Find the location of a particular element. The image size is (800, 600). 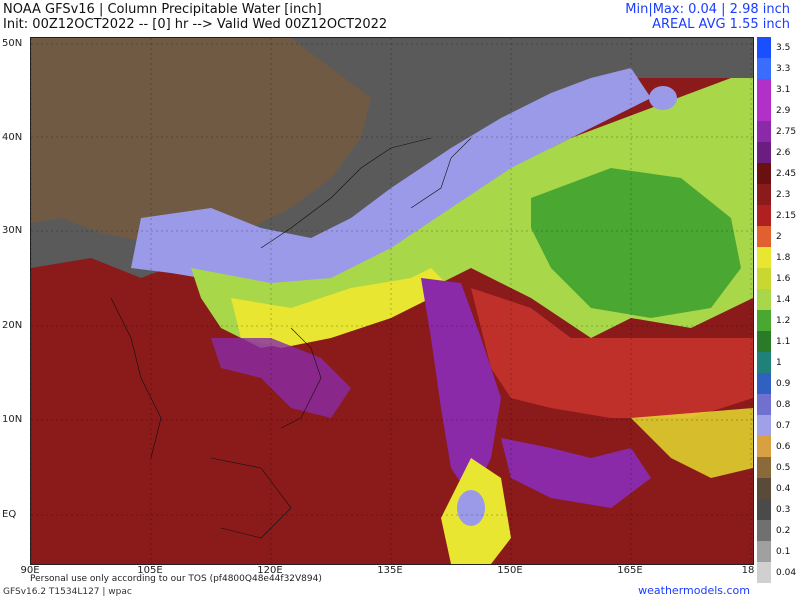

colorbar-tick-label: 3.5 is located at coordinates (783, 48).